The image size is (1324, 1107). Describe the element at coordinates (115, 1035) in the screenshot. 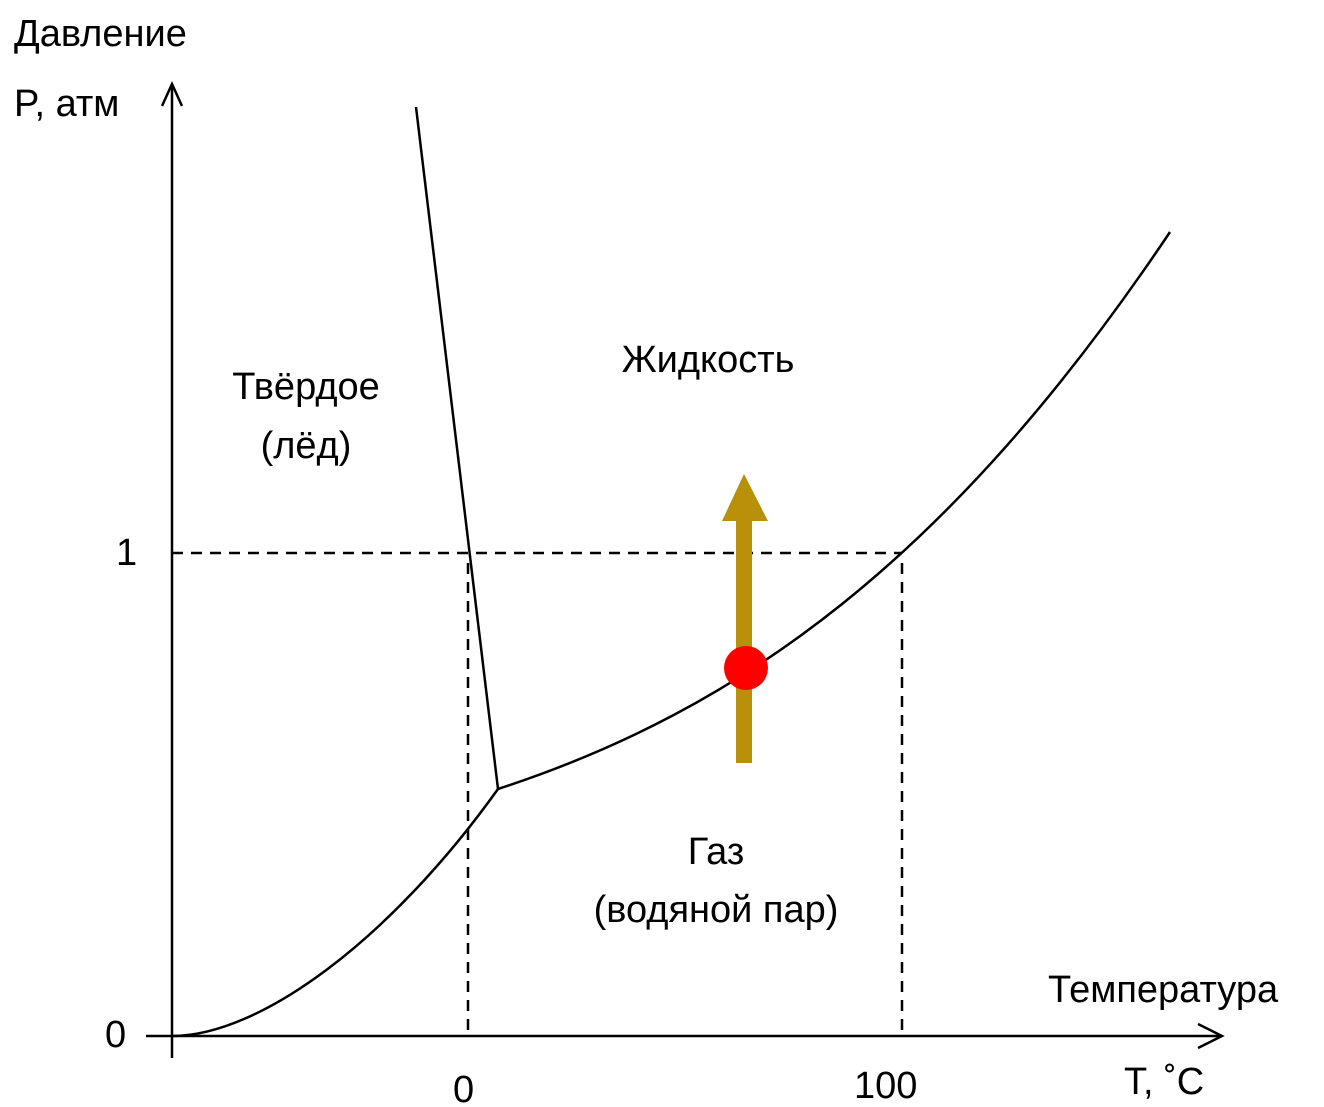

I see `y-tick-label-0: 0` at that location.